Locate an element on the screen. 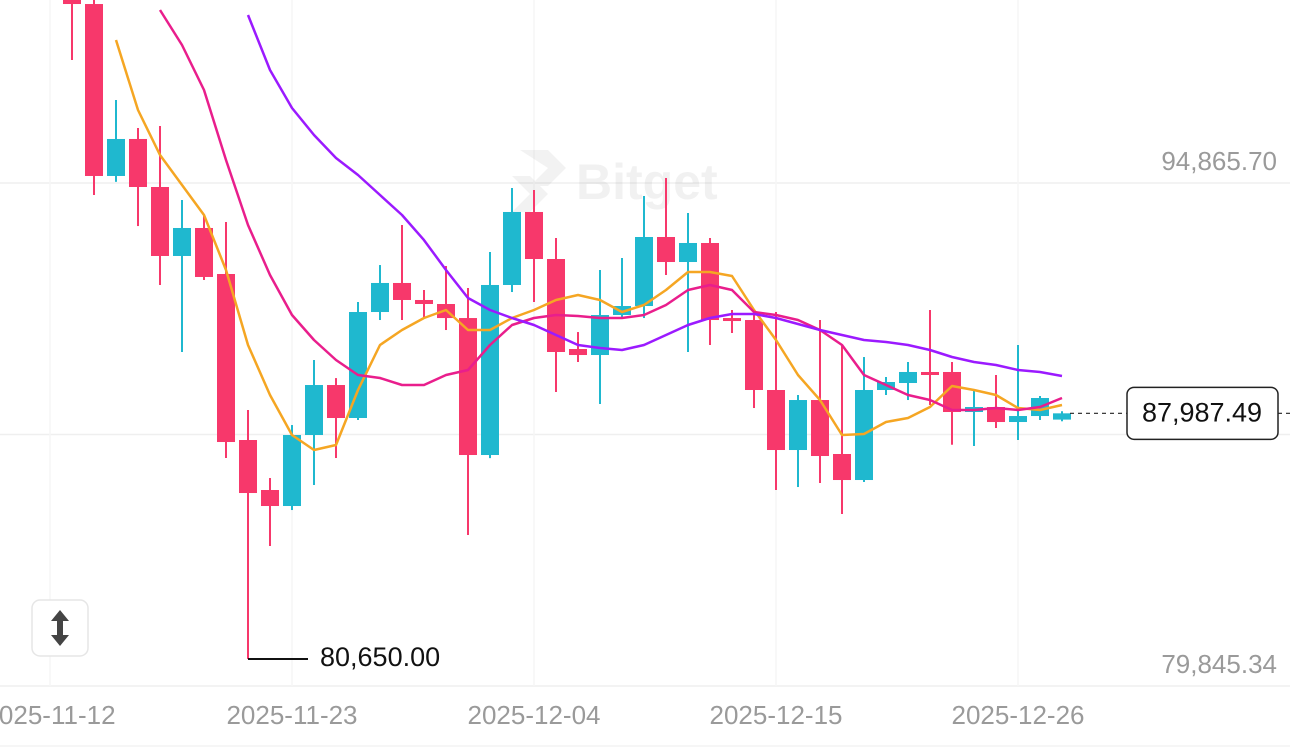  x-tick-label: 2025-11-23 is located at coordinates (291, 715).